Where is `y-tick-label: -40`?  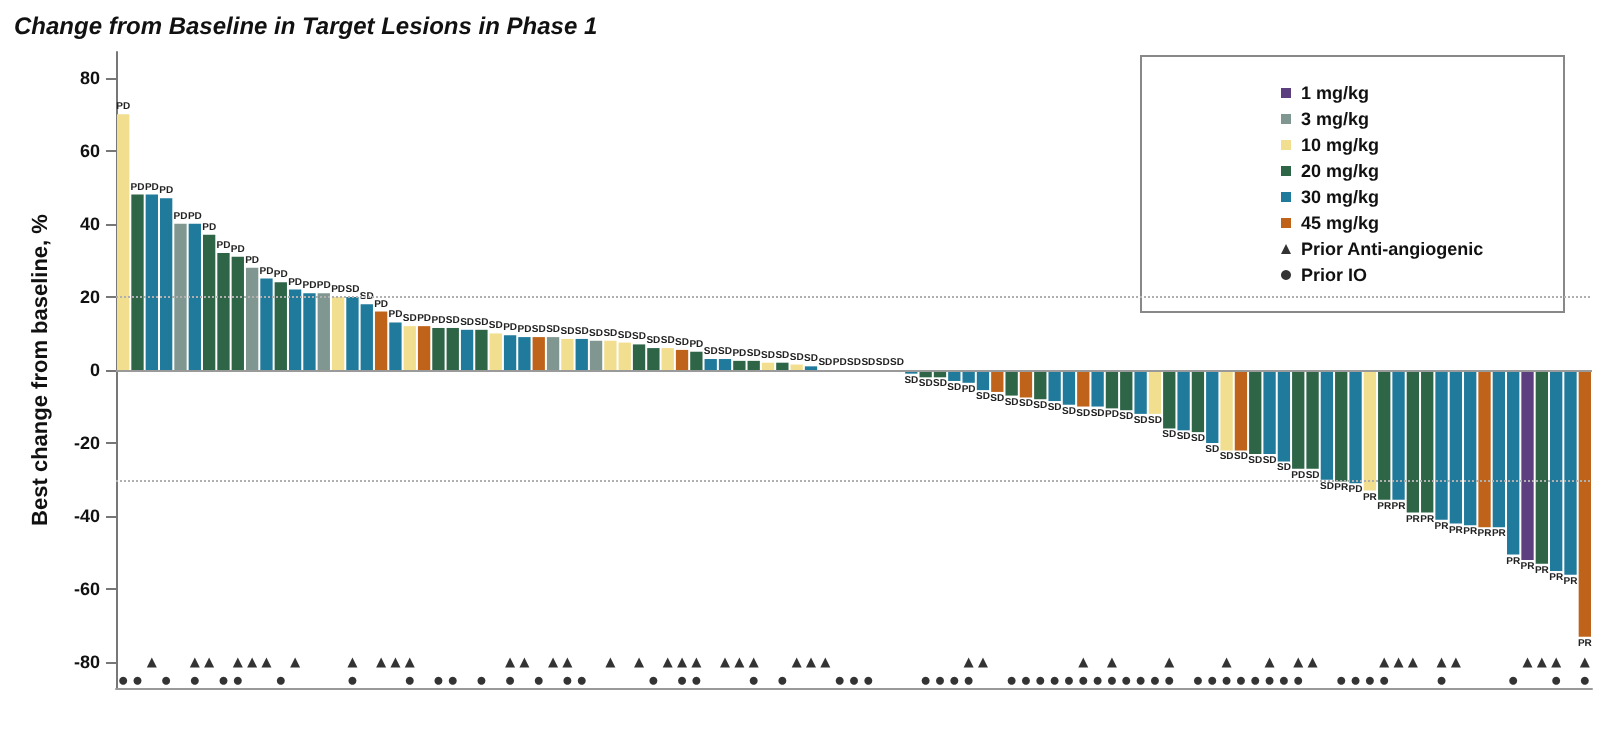 y-tick-label: -40 is located at coordinates (86, 516).